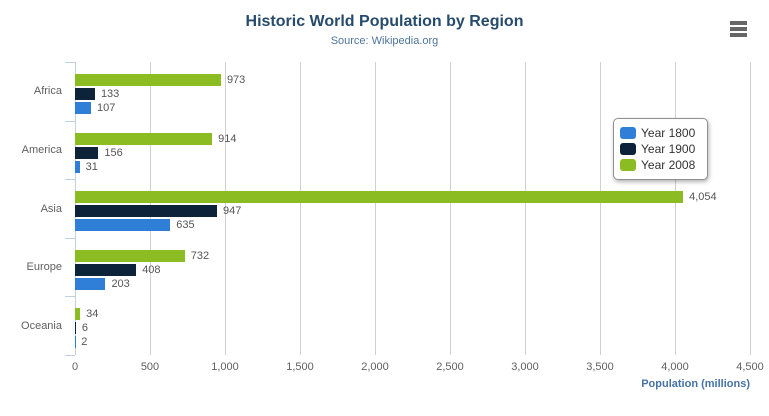 The image size is (769, 416). I want to click on category-label: Oceania, so click(41, 325).